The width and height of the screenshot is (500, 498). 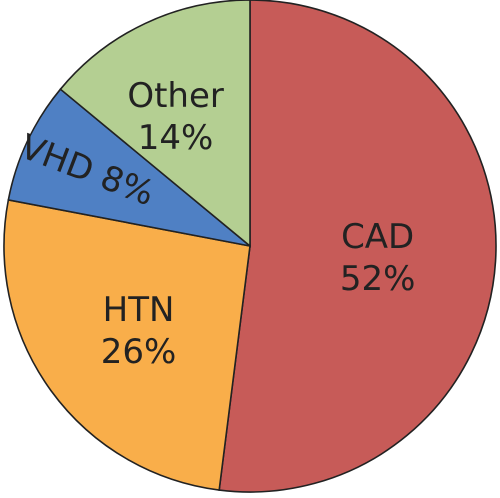 I want to click on pie-label-htn: HTN 26%, so click(x=139, y=331).